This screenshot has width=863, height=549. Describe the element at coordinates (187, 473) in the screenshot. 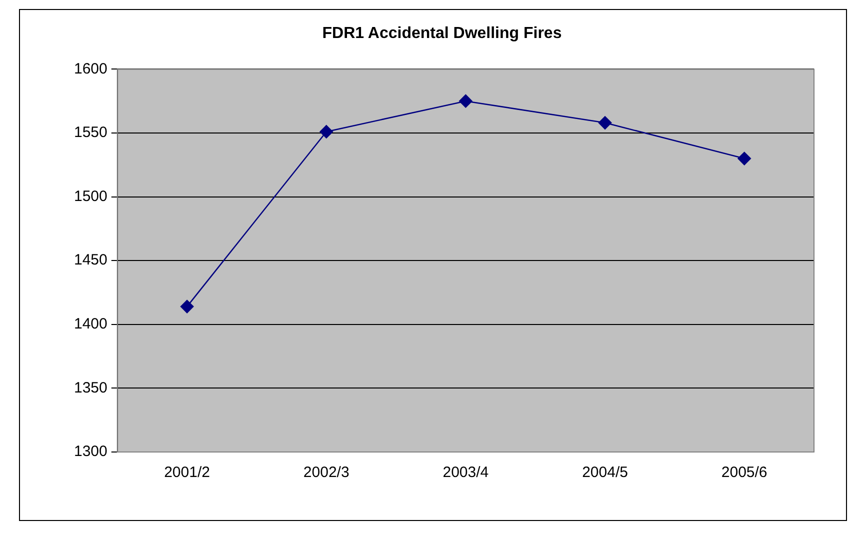

I see `x-tick-label: 2001/2` at that location.